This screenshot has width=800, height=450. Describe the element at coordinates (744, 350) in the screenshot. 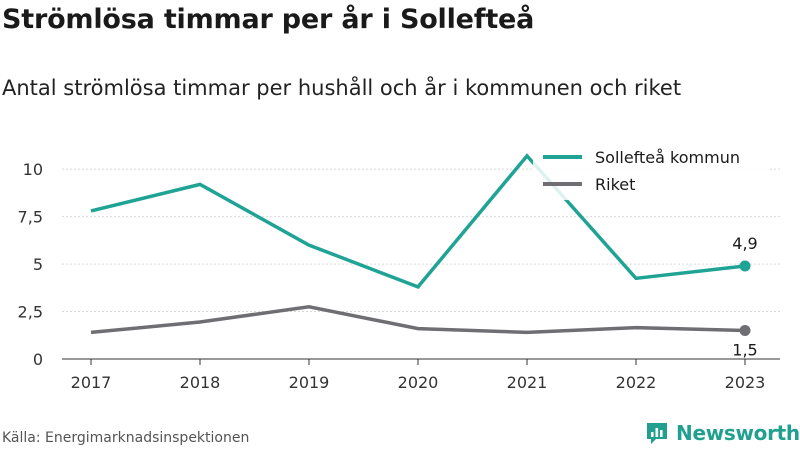

I see `end-label-riket: 1,5` at that location.